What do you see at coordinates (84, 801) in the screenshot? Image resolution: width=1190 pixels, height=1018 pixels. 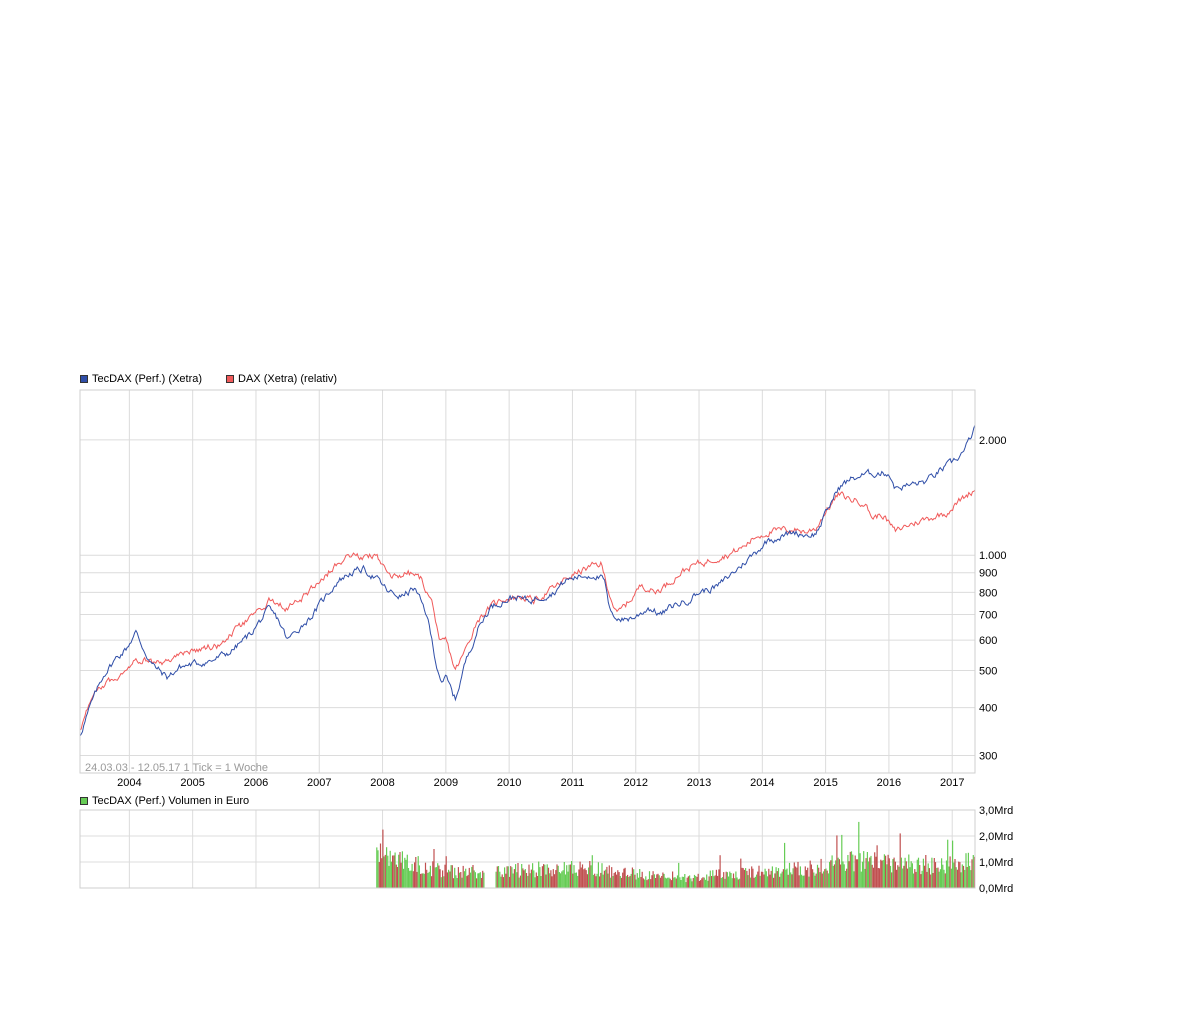 I see `legend-swatch-volume` at bounding box center [84, 801].